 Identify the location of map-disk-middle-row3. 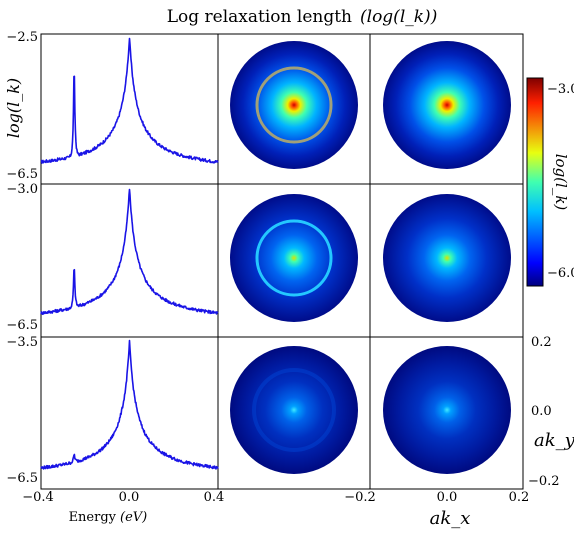
(294, 410).